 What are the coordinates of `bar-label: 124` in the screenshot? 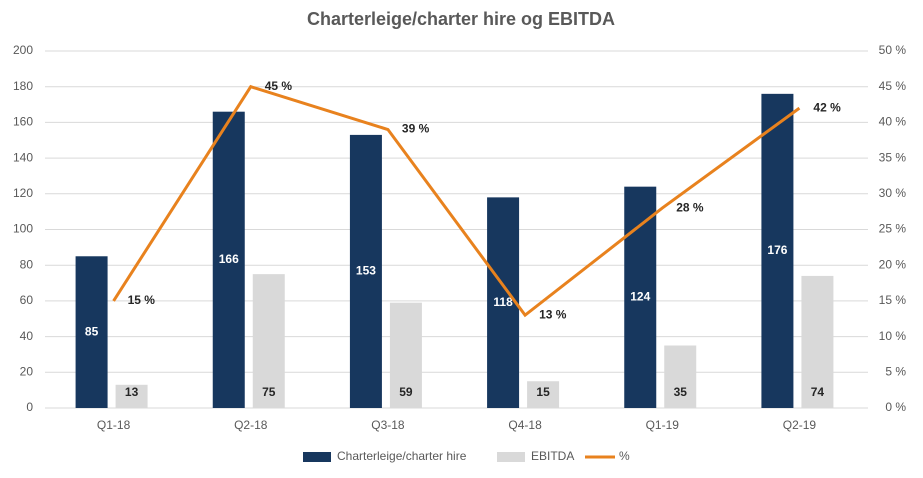 It's located at (640, 297).